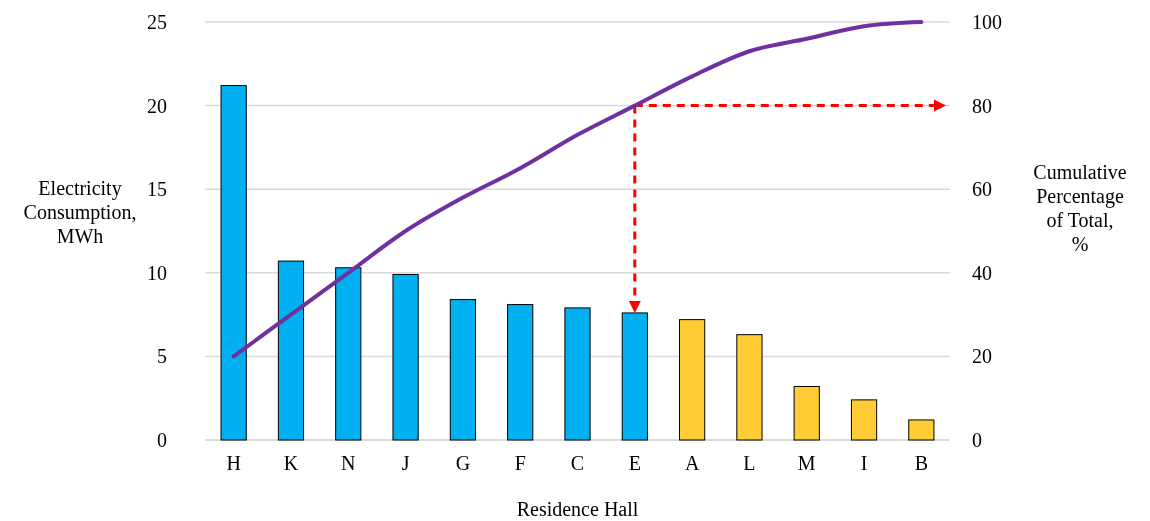  I want to click on y2-tick-label: 80, so click(982, 105).